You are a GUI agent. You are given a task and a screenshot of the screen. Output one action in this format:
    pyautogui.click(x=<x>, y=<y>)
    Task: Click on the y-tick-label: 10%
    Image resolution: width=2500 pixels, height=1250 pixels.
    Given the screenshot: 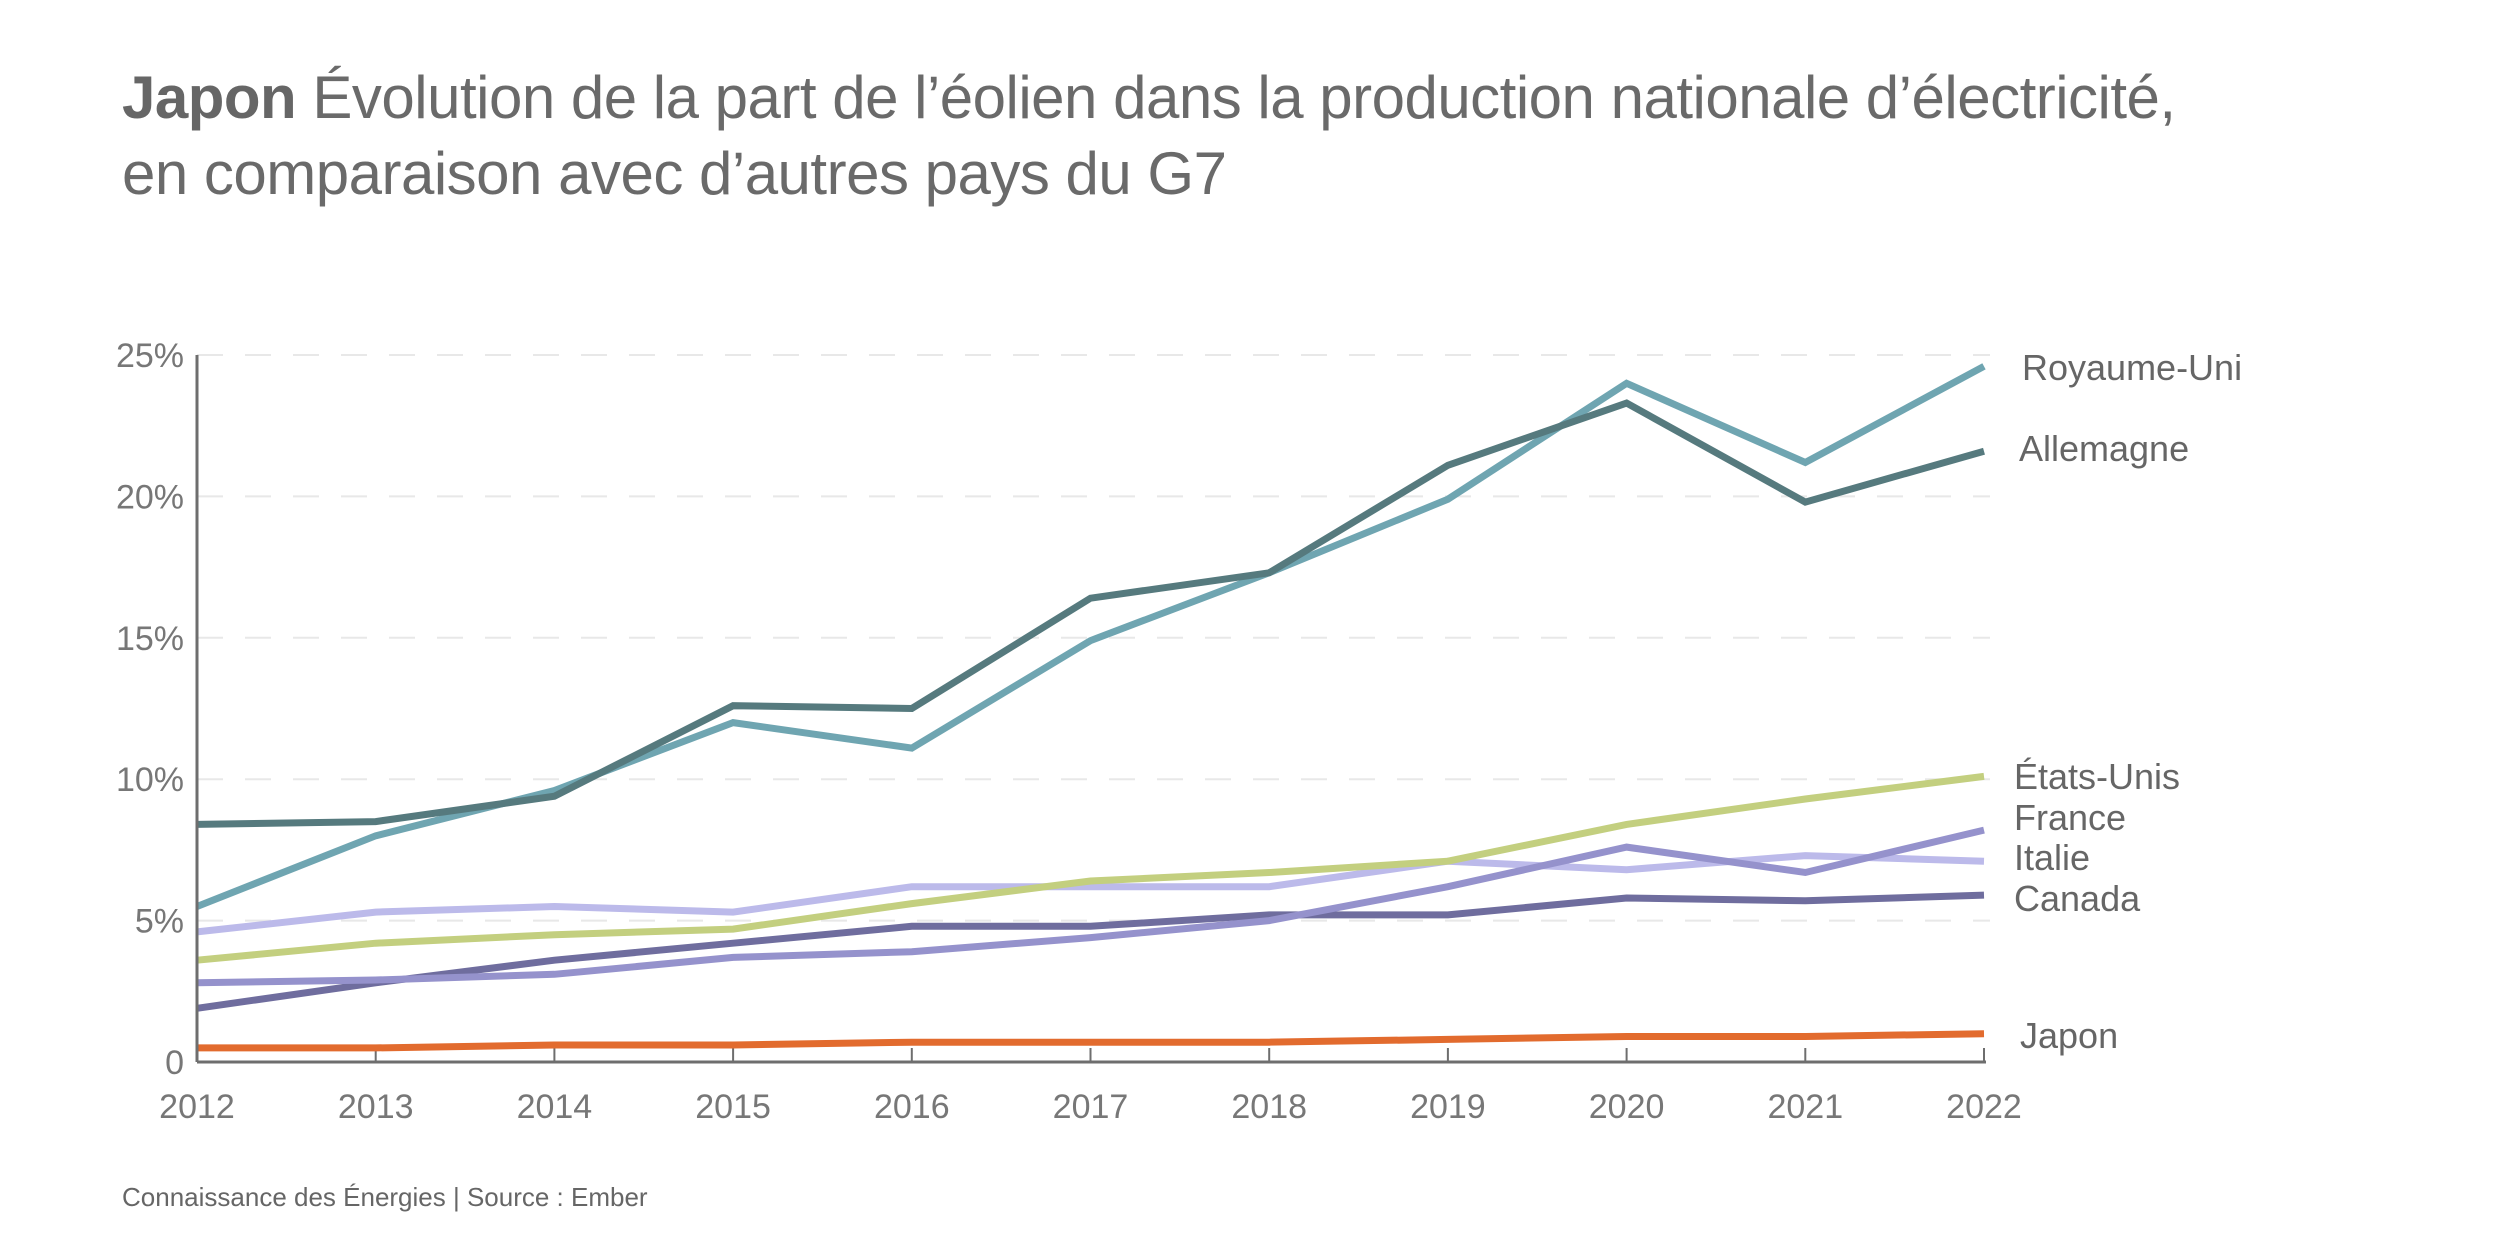 What is the action you would take?
    pyautogui.click(x=150, y=780)
    